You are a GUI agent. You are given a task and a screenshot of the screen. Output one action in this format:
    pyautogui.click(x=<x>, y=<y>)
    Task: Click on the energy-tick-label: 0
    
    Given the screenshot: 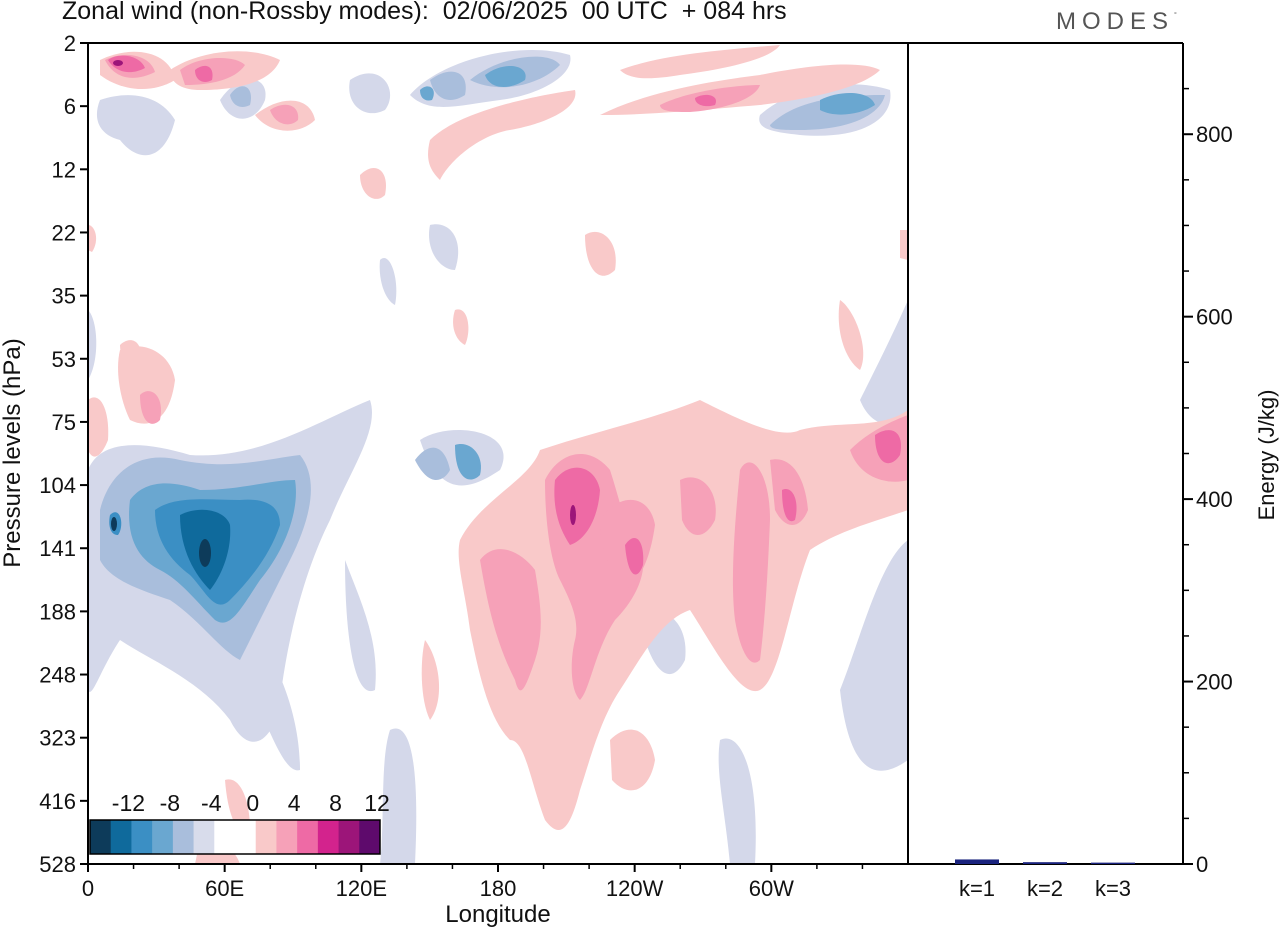 What is the action you would take?
    pyautogui.click(x=1202, y=864)
    